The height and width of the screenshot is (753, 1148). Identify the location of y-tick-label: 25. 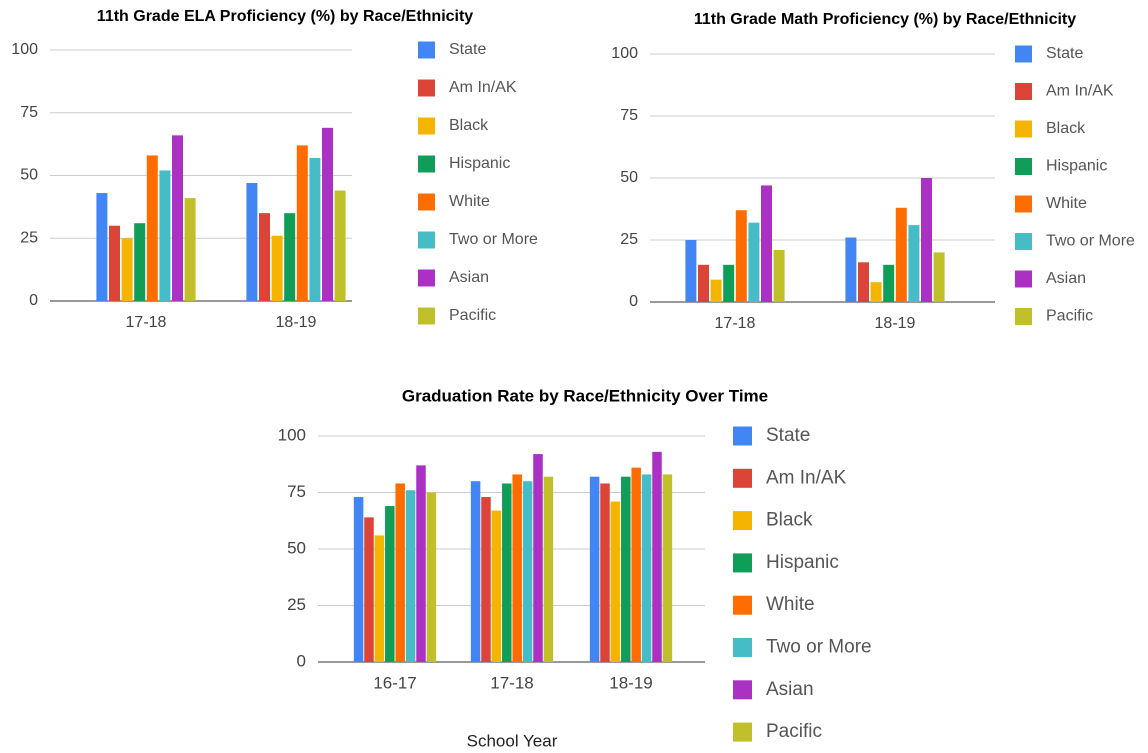
(629, 239).